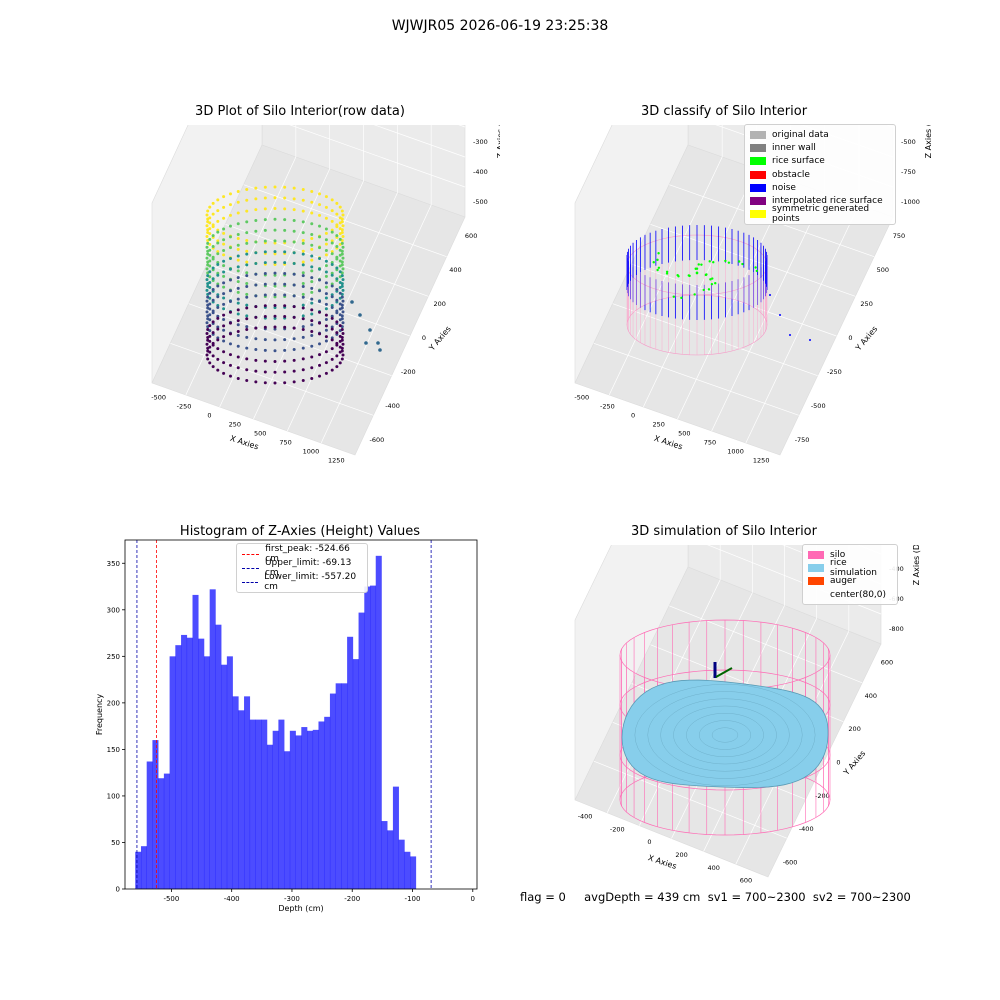  I want to click on legend-item: center(80,0), so click(850, 594).